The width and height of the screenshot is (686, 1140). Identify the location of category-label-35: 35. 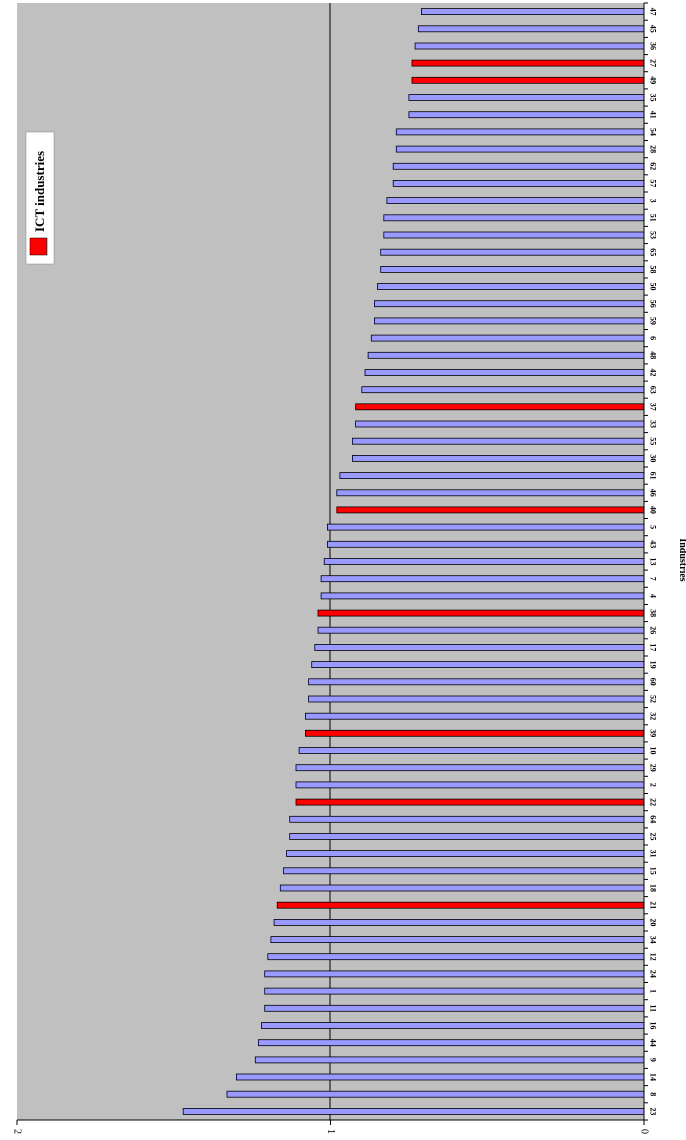
(653, 98).